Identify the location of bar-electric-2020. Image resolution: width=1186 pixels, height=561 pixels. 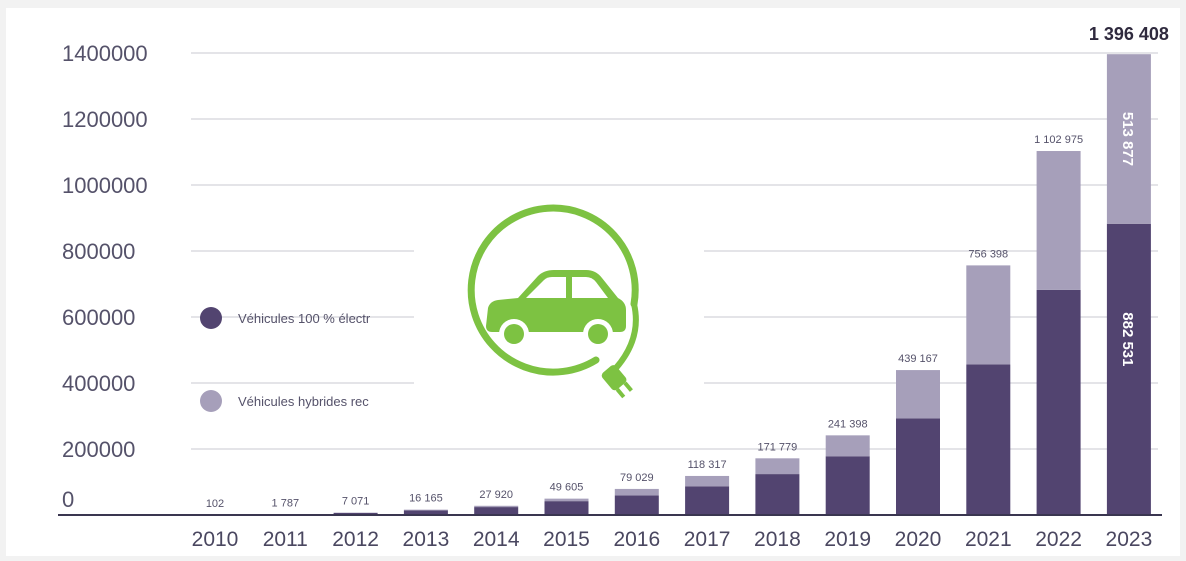
(918, 466).